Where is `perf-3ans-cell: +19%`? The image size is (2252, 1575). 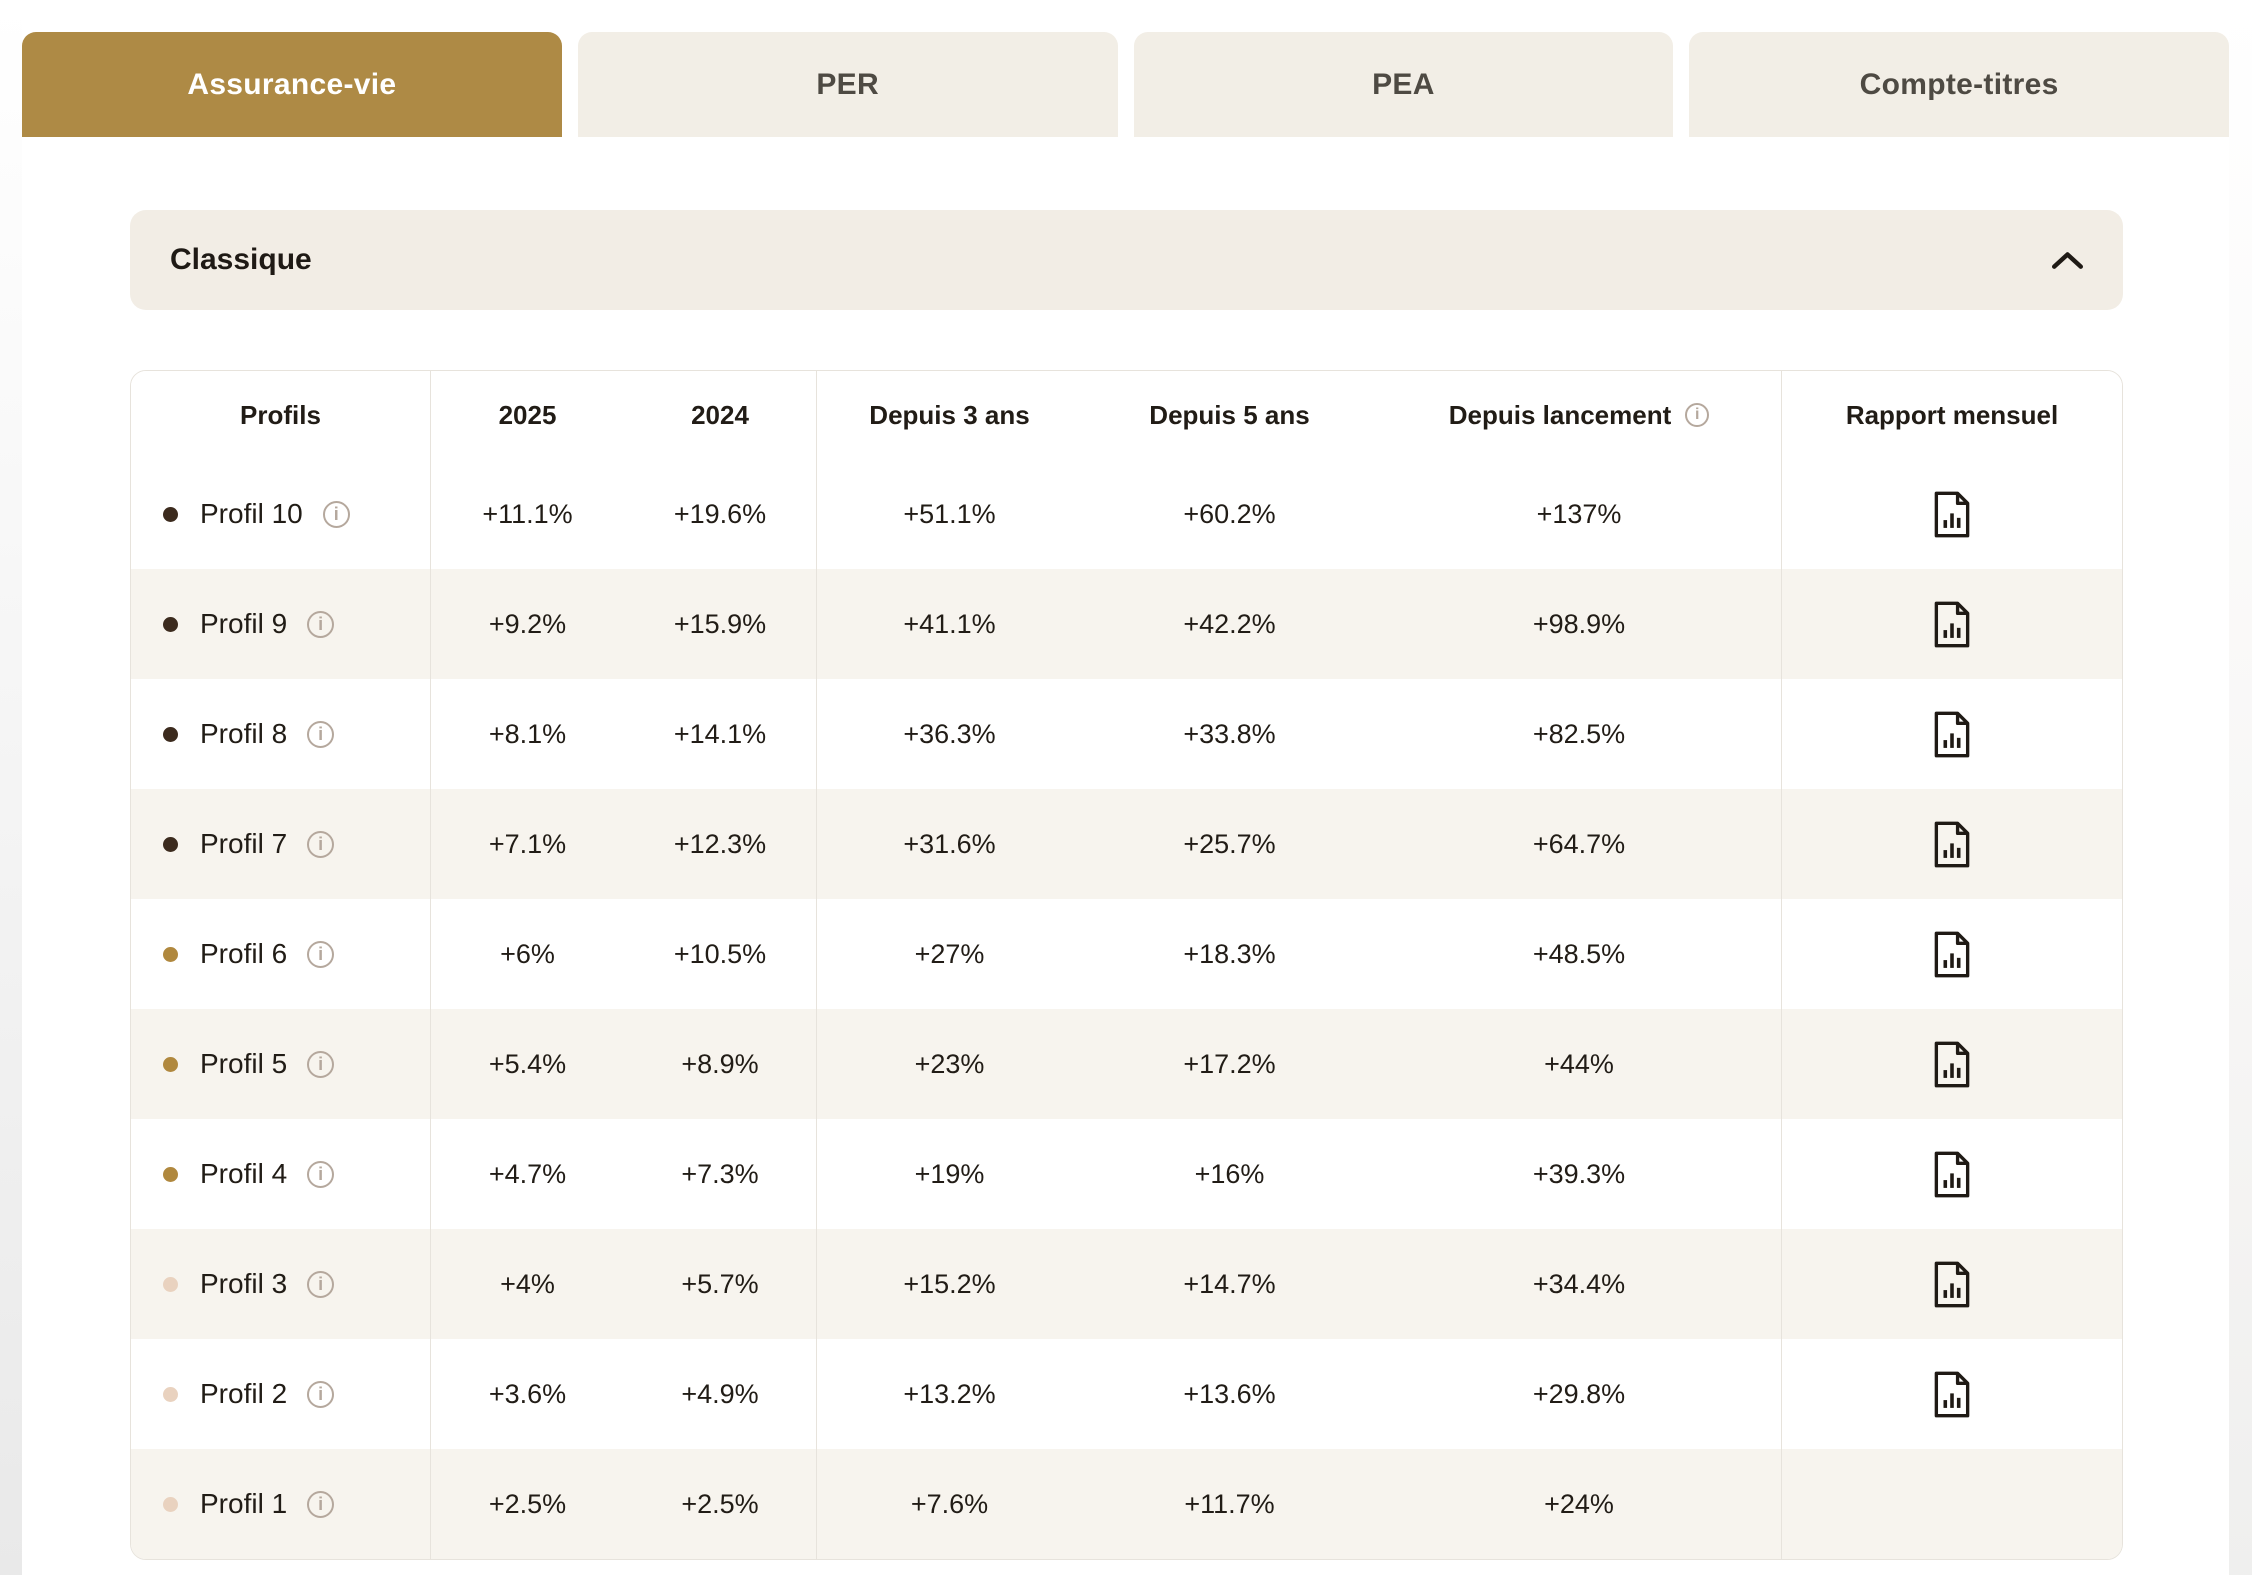
perf-3ans-cell: +19% is located at coordinates (949, 1174).